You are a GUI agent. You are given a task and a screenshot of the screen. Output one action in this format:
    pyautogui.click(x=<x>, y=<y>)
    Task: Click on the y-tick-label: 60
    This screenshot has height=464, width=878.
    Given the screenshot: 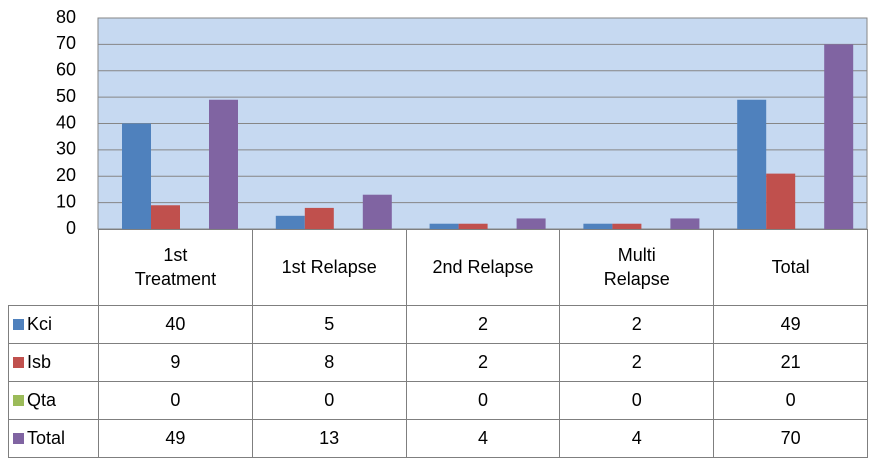 What is the action you would take?
    pyautogui.click(x=66, y=70)
    